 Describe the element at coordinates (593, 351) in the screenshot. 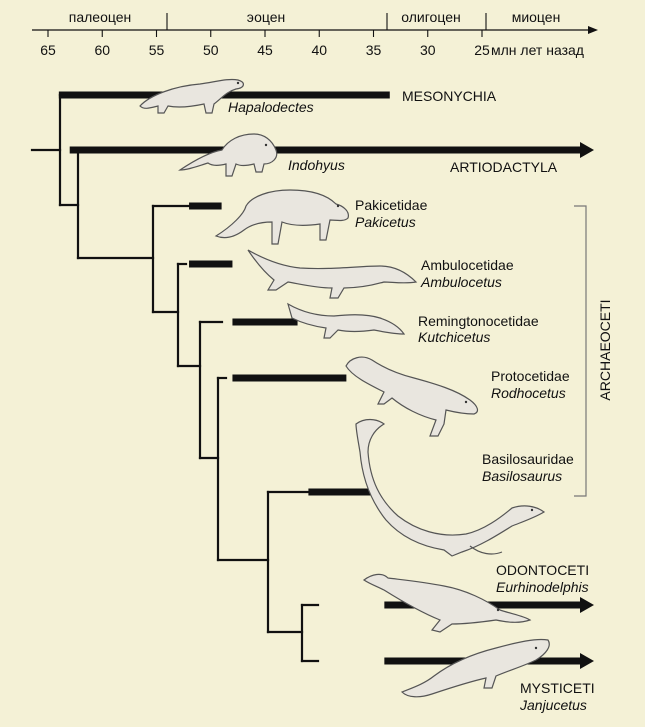

I see `archaeoceti-bracket: ARCHAEOCETI` at that location.